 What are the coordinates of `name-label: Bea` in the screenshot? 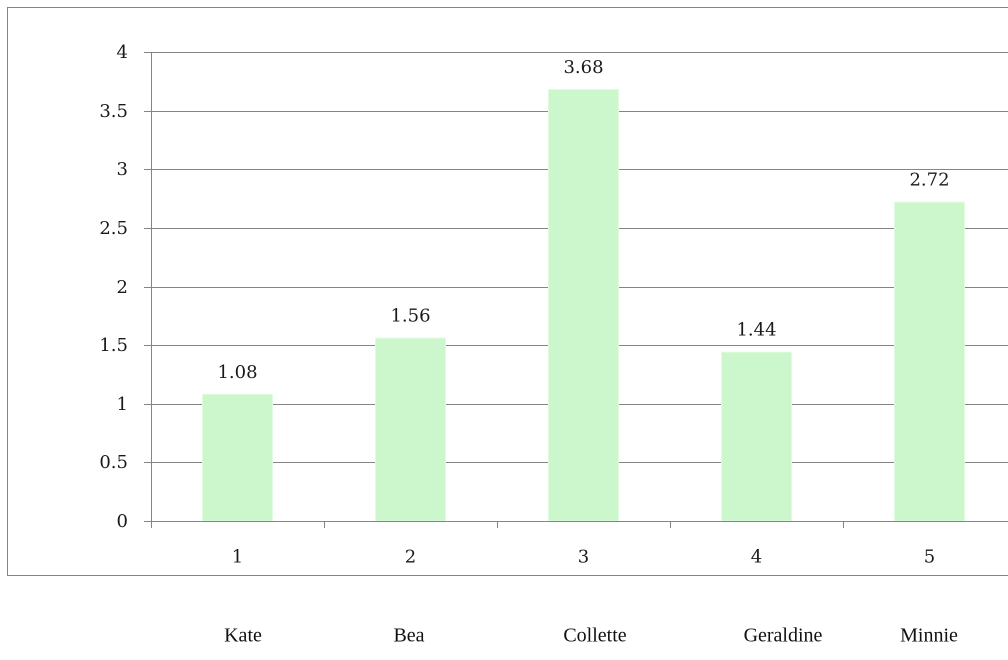 It's located at (409, 635).